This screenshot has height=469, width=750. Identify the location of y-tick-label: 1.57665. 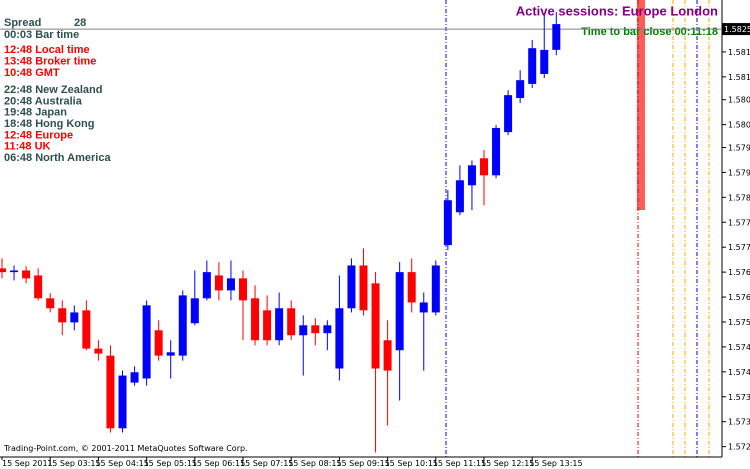
(739, 272).